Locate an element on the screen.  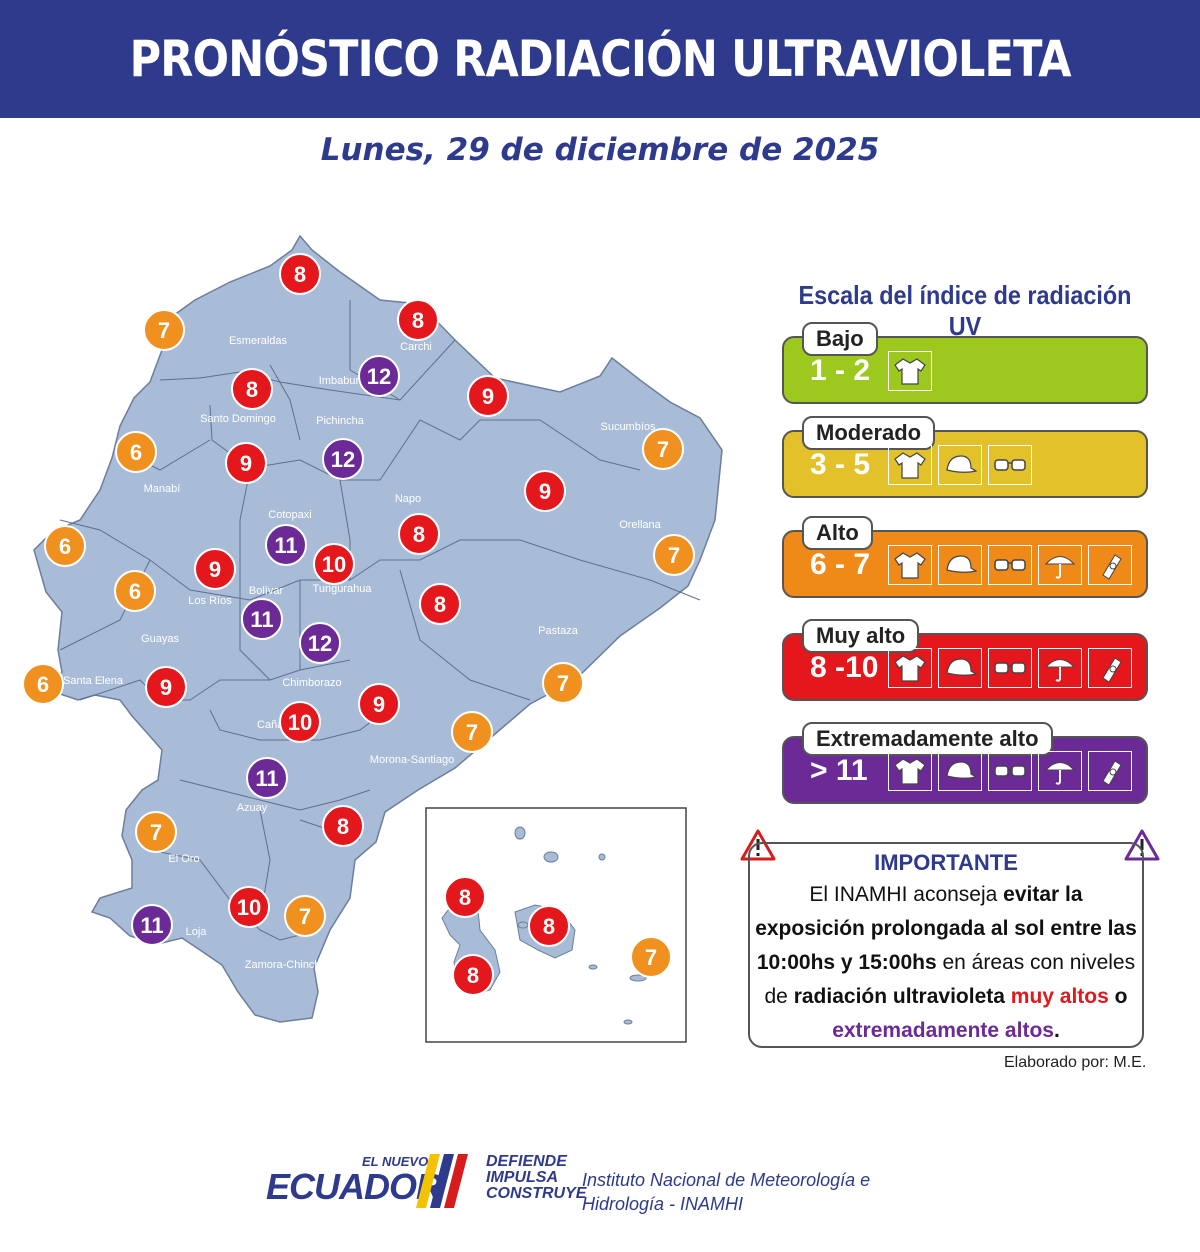
uv-marker: 11 is located at coordinates (152, 925).